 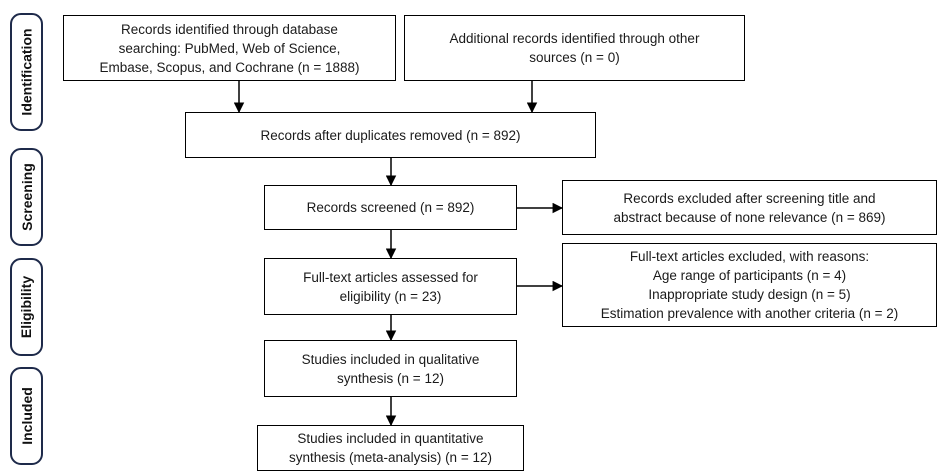 I want to click on stage-label-included: Included, so click(x=26, y=416).